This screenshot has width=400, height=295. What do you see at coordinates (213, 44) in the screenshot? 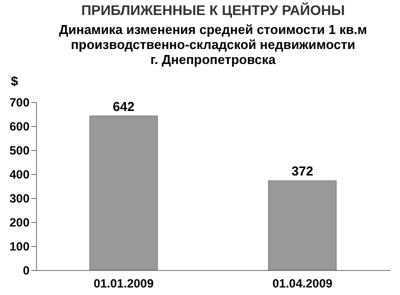
I see `chart-subtitle: Динамика изменения средней стоимости 1 кв.м производственно-складской недвижимости г. Днепропетровска` at bounding box center [213, 44].